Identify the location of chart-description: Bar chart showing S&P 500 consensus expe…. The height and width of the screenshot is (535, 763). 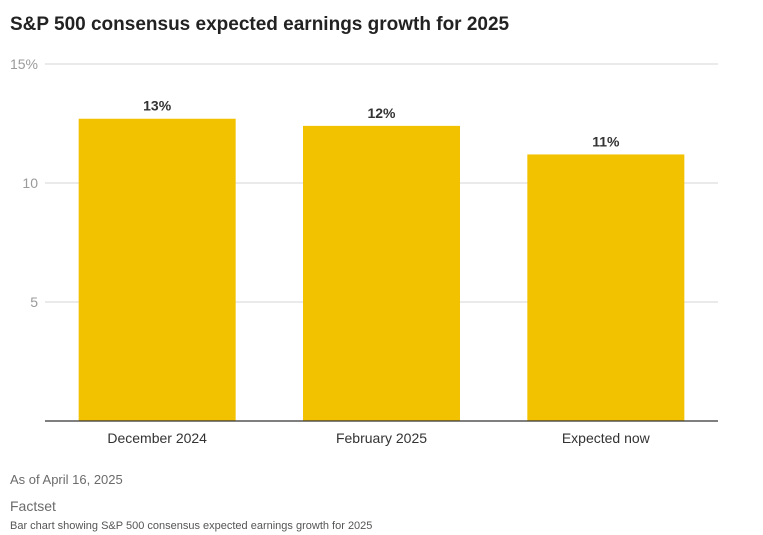
(191, 526).